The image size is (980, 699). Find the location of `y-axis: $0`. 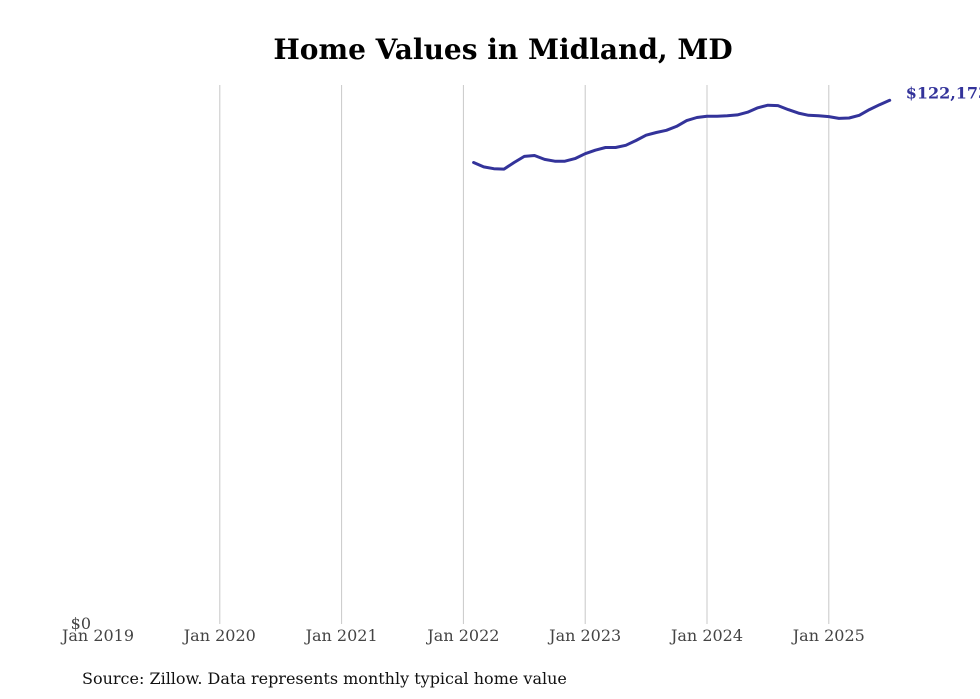

y-axis: $0 is located at coordinates (81, 623).